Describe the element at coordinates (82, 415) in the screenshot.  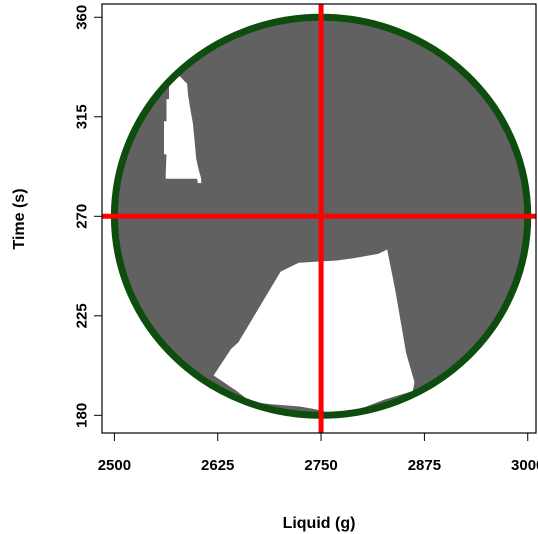
I see `y-tick-label: 180` at that location.